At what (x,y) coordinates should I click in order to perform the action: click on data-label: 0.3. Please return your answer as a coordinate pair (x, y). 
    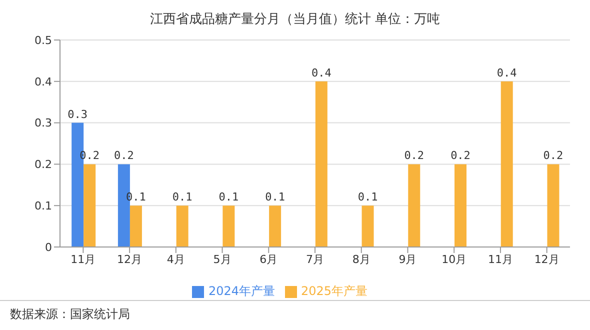
    Looking at the image, I should click on (78, 114).